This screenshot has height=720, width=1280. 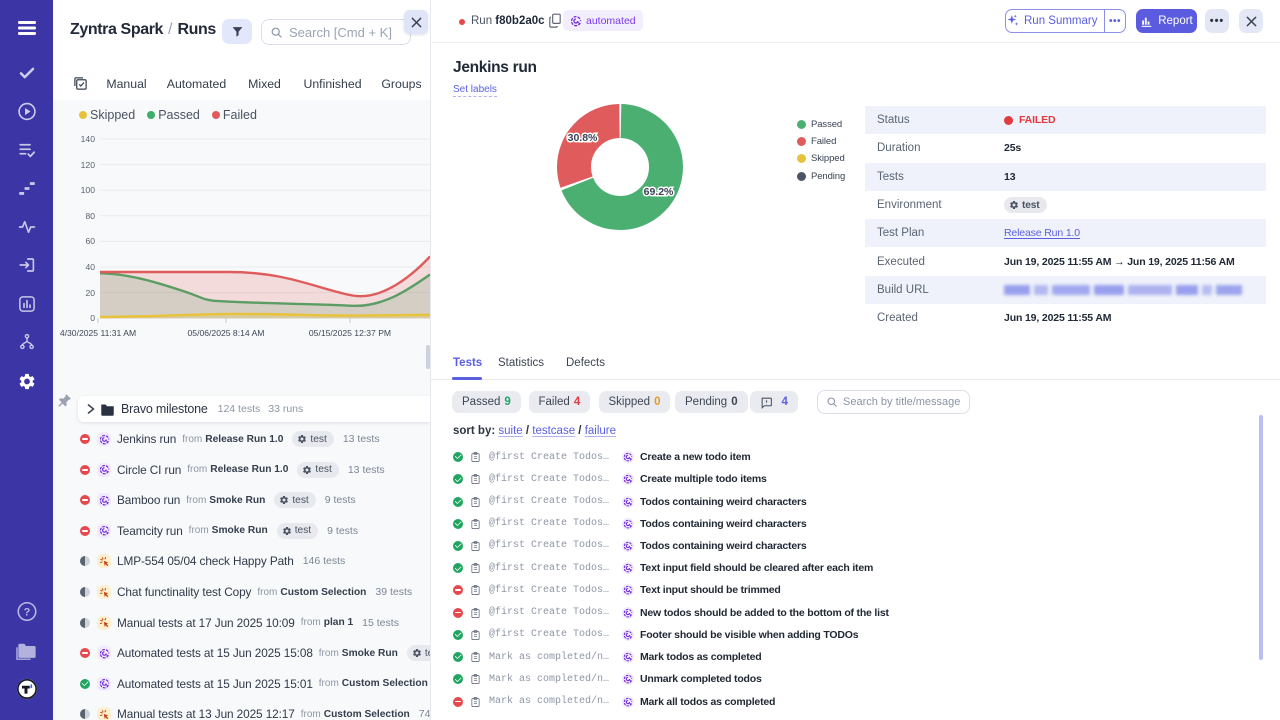 I want to click on svg-text: 30.8%, so click(x=583, y=138).